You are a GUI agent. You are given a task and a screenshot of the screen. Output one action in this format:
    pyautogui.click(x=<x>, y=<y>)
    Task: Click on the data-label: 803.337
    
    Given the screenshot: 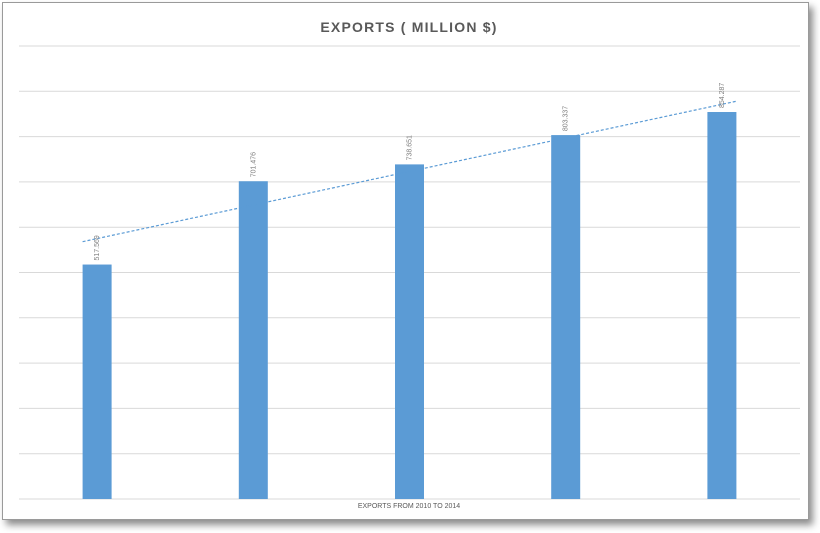 What is the action you would take?
    pyautogui.click(x=566, y=118)
    